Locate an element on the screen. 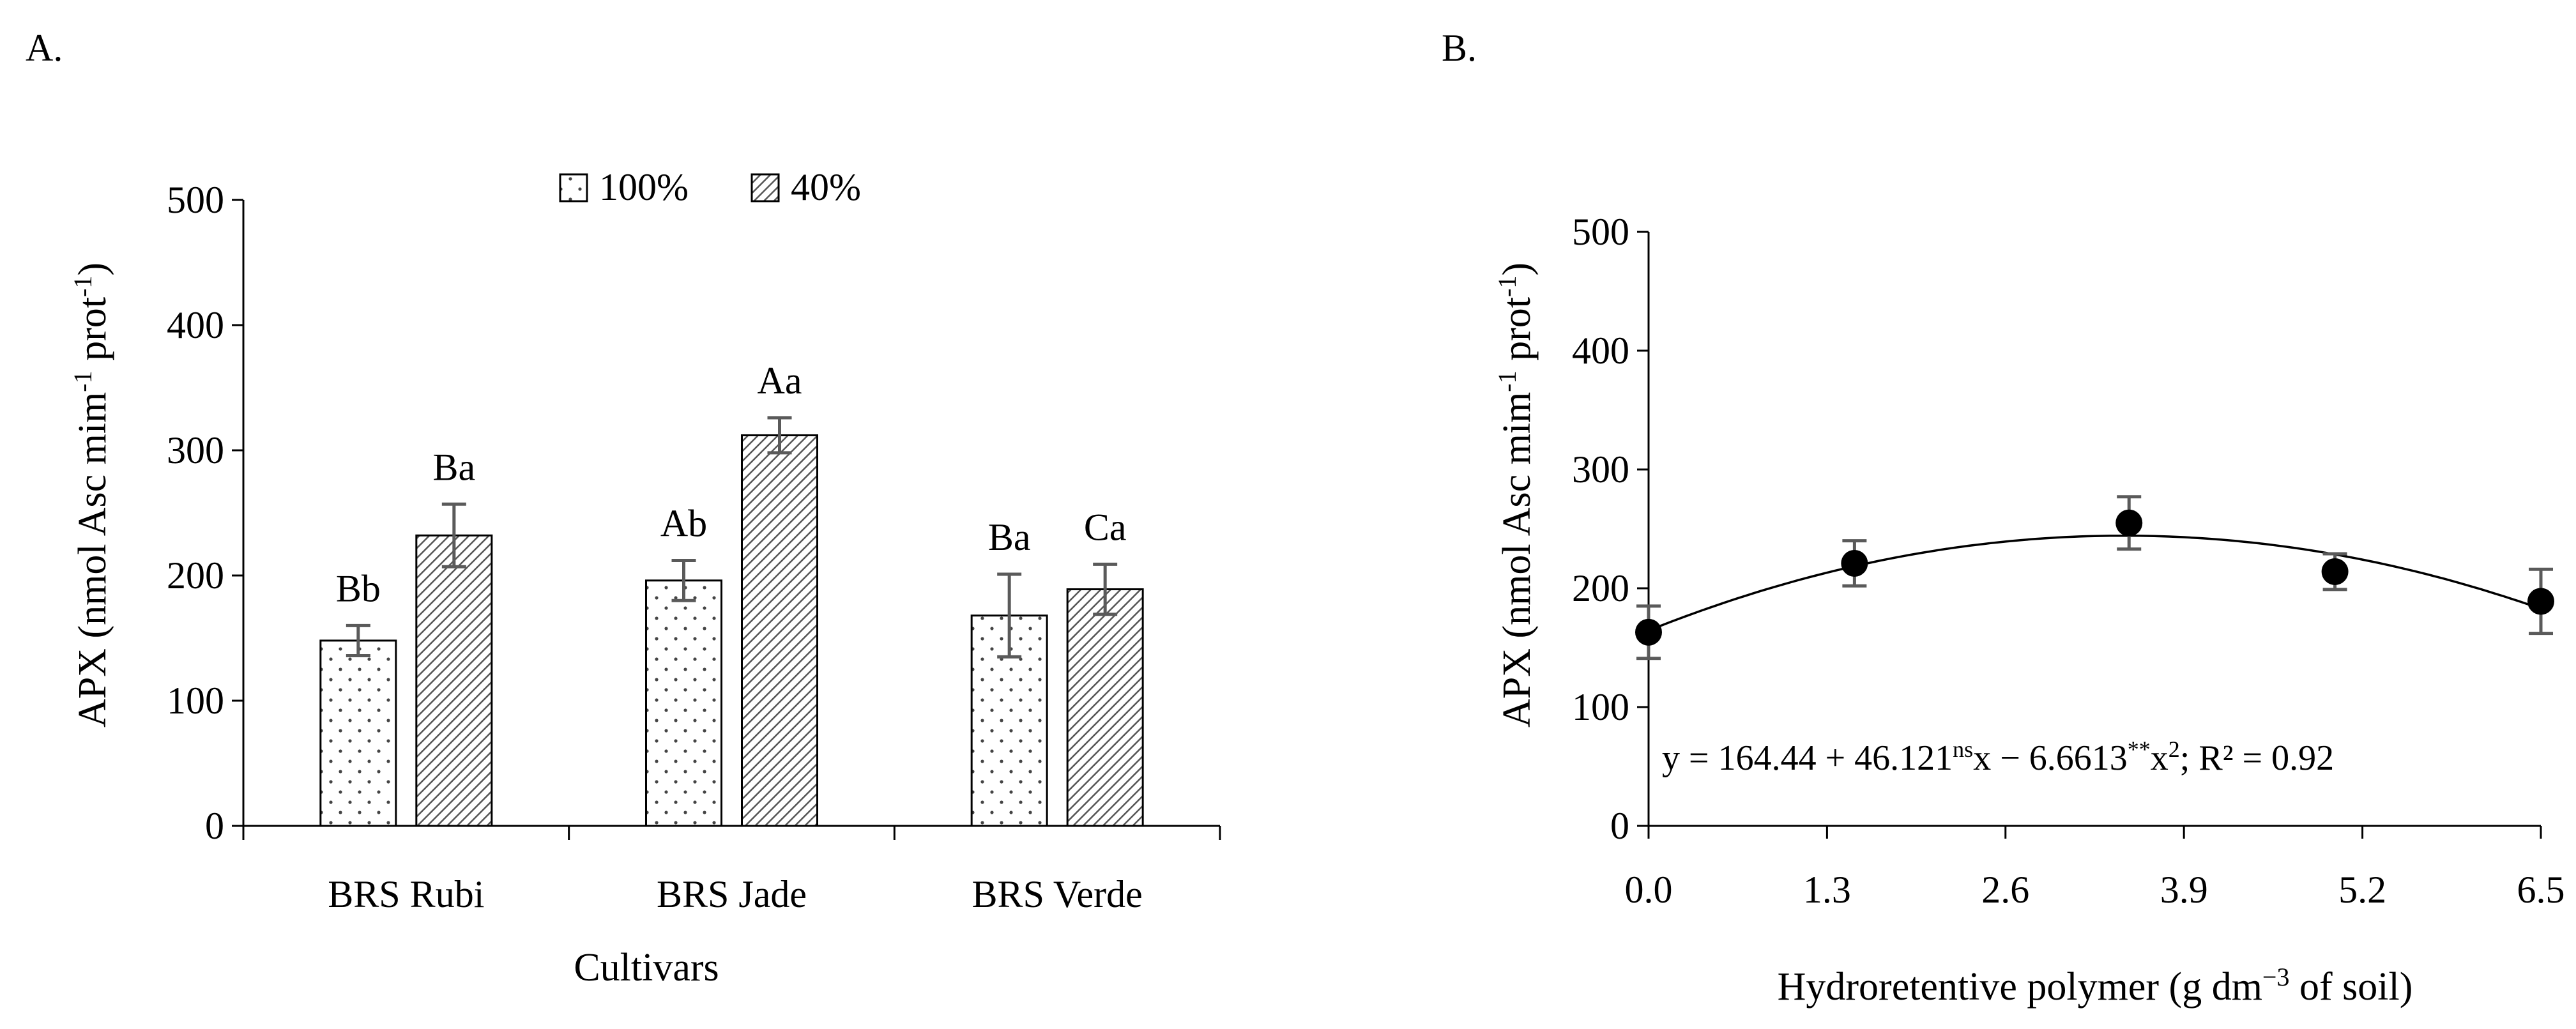 This screenshot has width=2576, height=1029. x-tick-label: 1.3 is located at coordinates (1827, 890).